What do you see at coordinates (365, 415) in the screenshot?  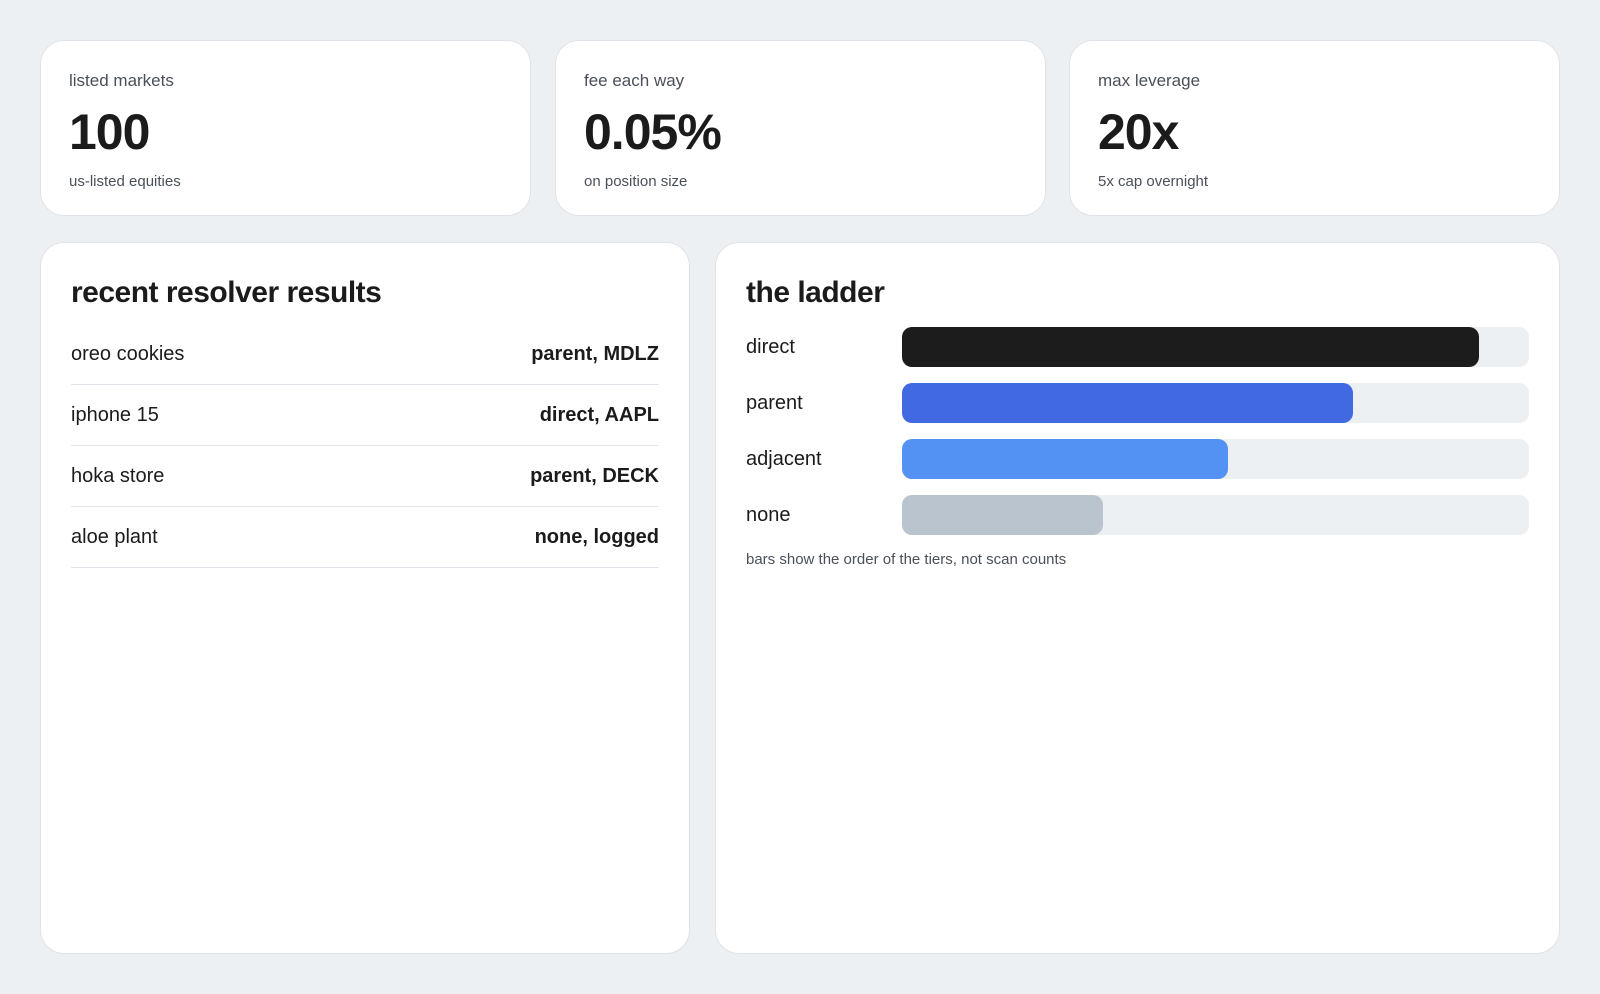 I see `result-row: iphone 15 direct, AAPL` at bounding box center [365, 415].